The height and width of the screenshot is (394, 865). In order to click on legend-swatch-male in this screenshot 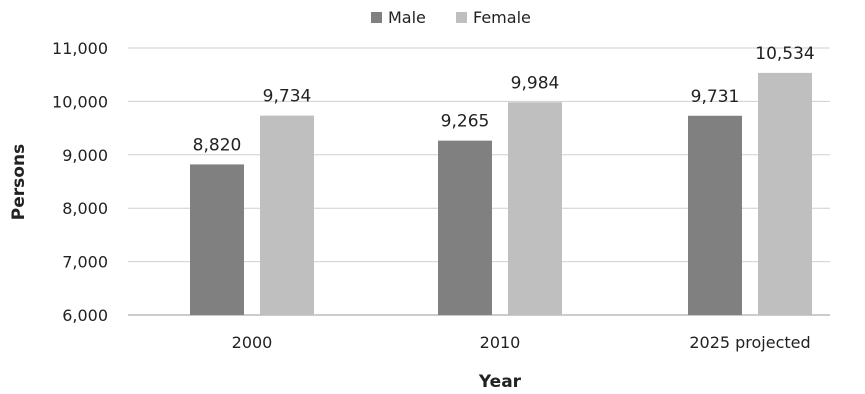, I will do `click(376, 17)`.